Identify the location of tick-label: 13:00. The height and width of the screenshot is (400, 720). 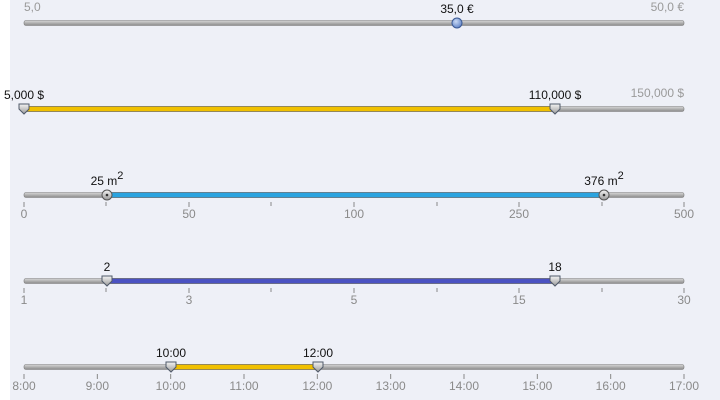
(391, 386).